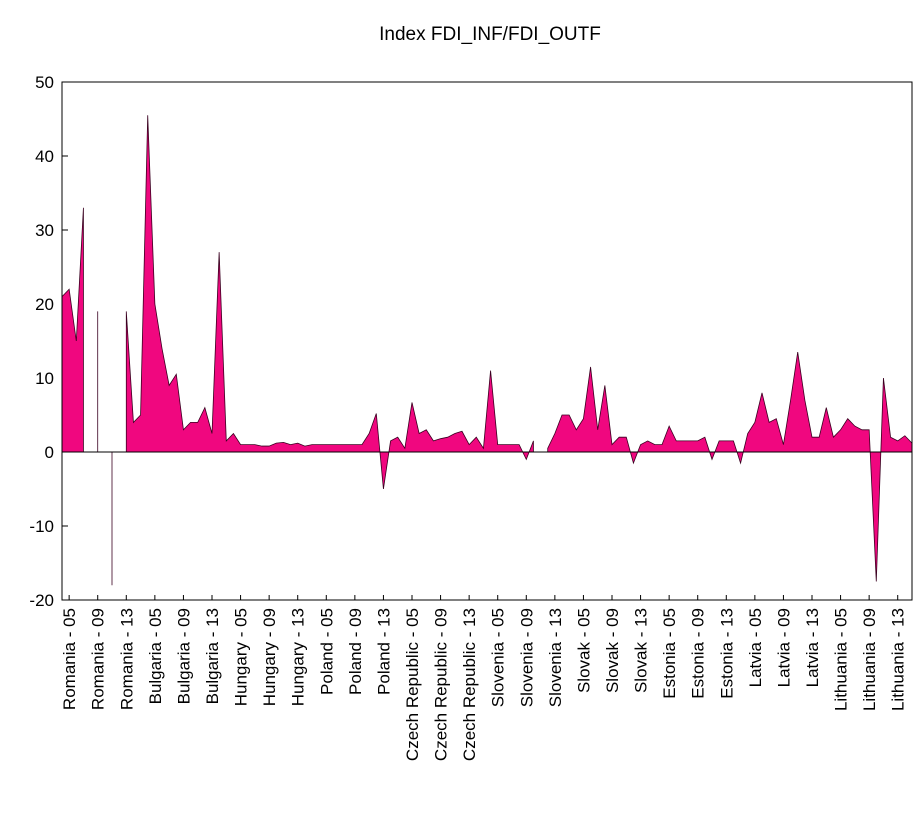  Describe the element at coordinates (726, 653) in the screenshot. I see `x-tick-label: Estonia - 13` at that location.